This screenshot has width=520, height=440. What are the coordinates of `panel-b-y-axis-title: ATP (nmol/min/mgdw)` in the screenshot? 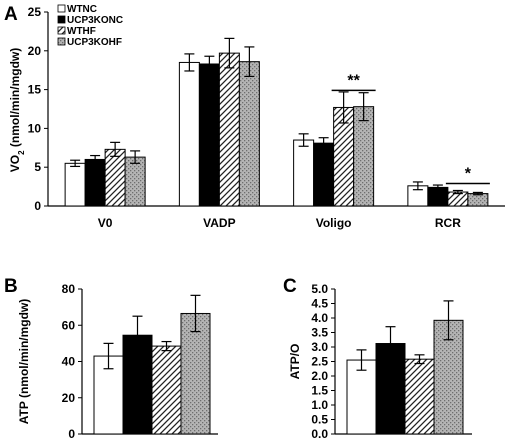 It's located at (24, 362).